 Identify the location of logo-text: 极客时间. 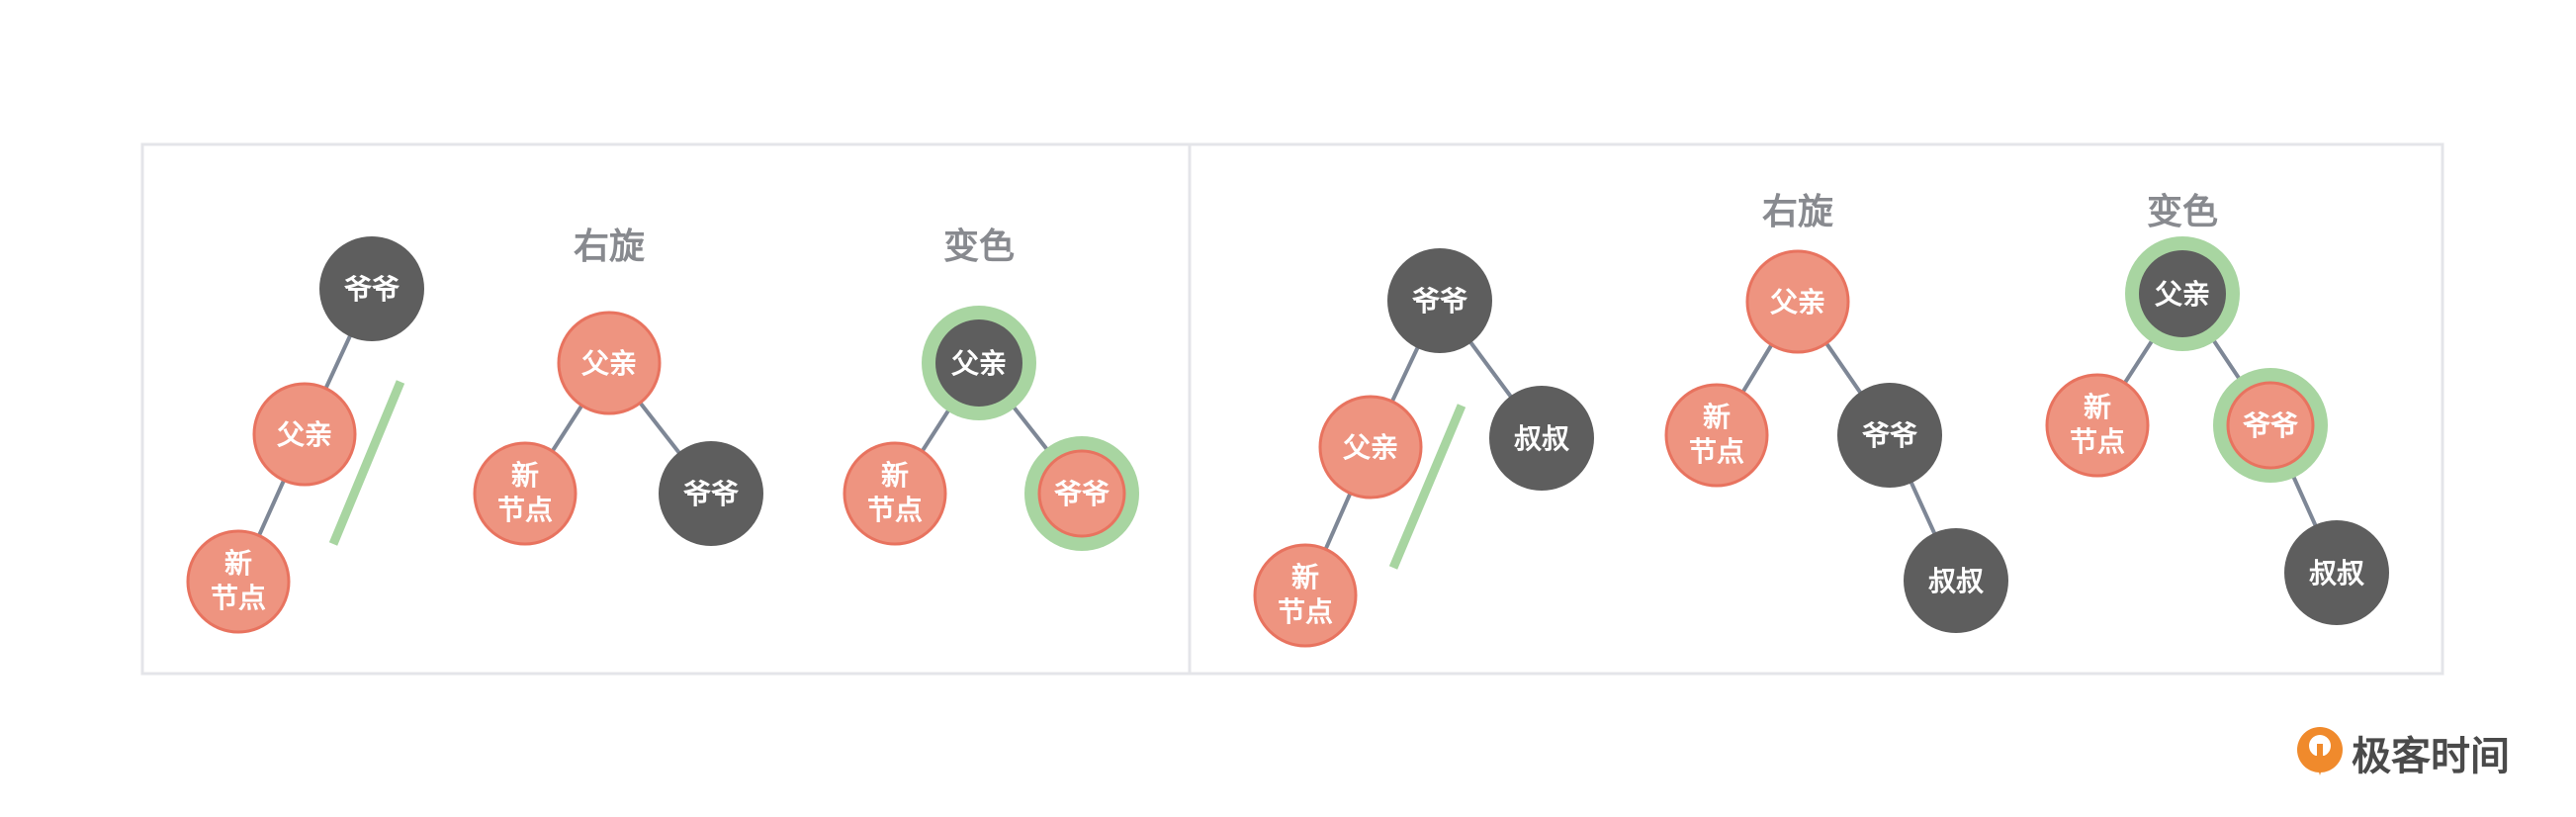
(2431, 757).